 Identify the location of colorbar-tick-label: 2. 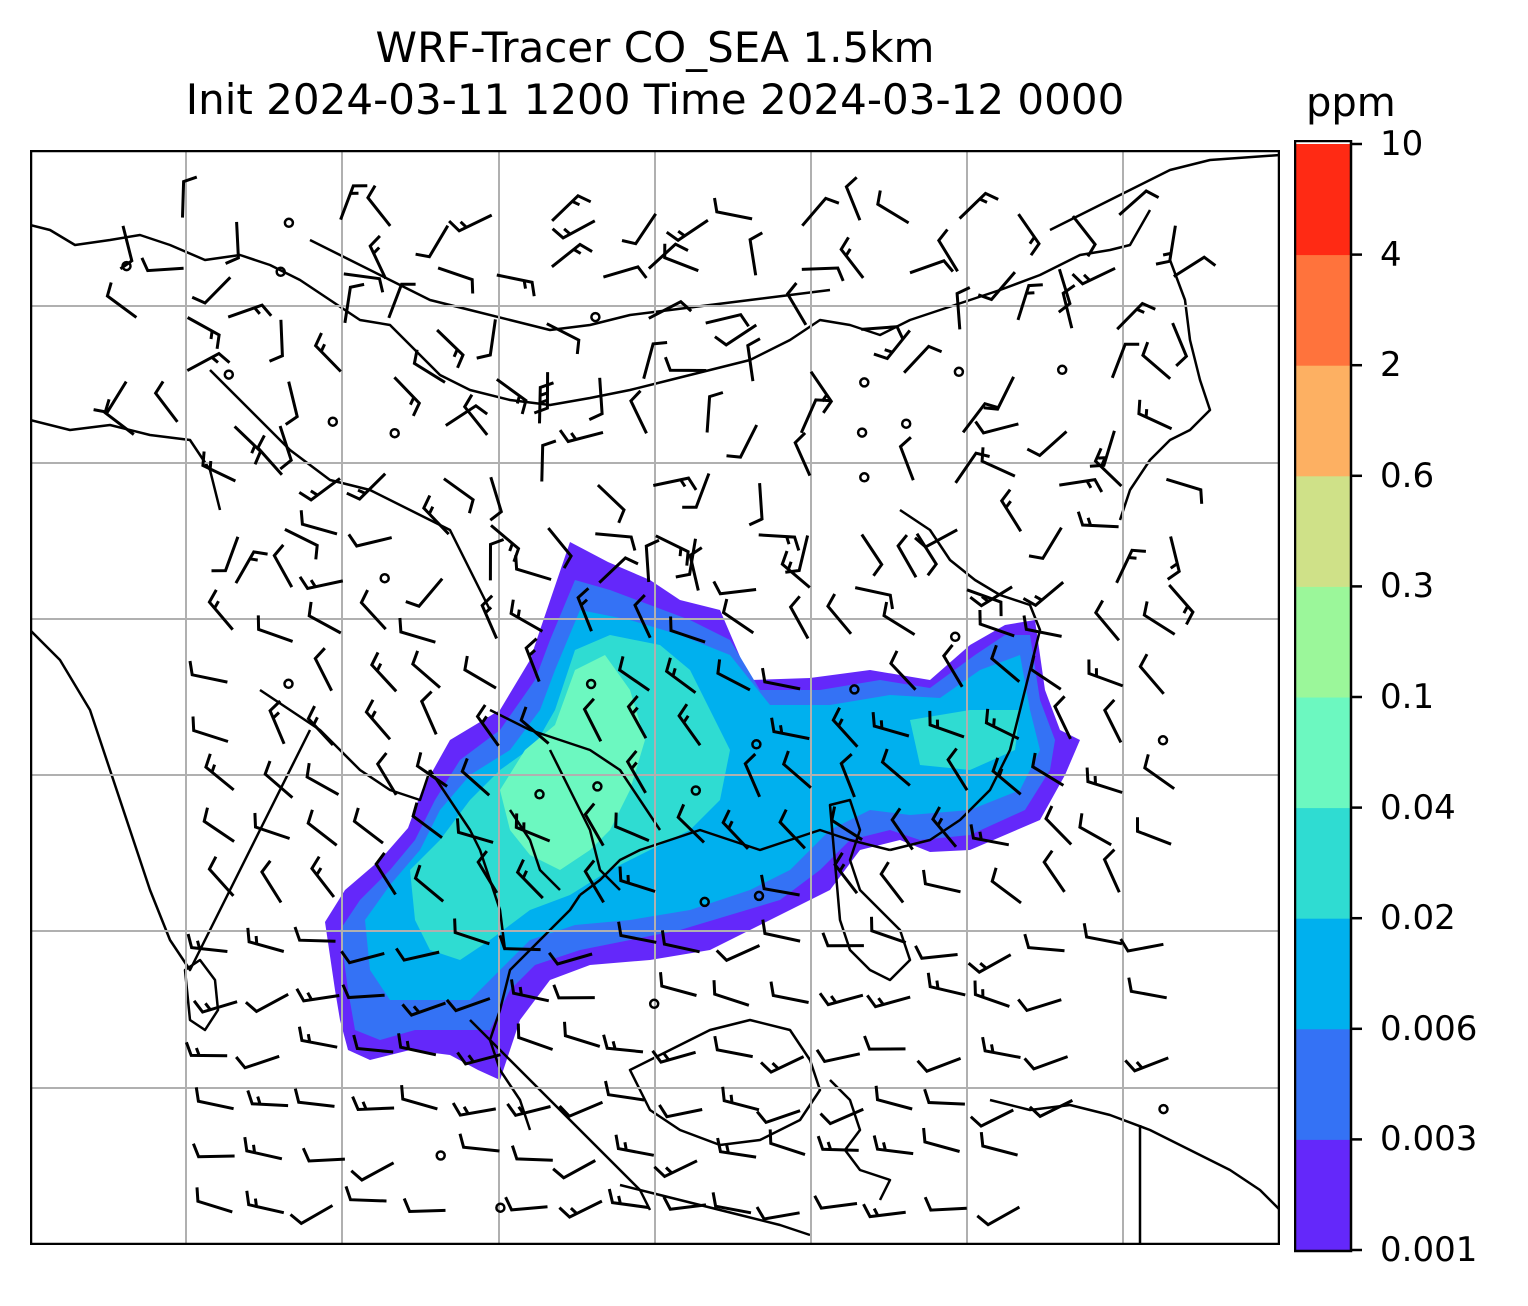
(1391, 365).